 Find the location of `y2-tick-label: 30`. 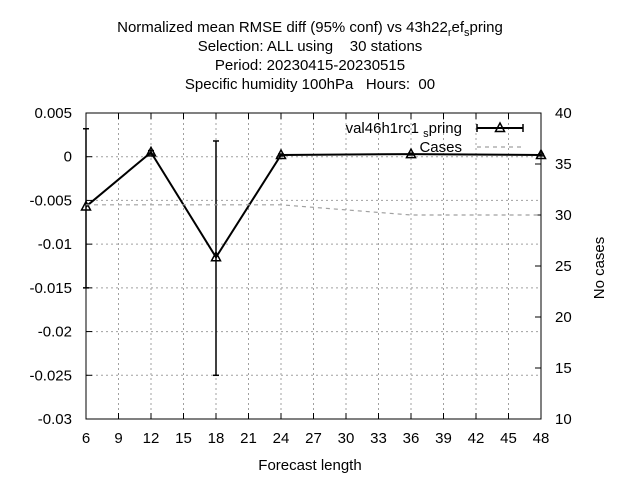

y2-tick-label: 30 is located at coordinates (563, 215).